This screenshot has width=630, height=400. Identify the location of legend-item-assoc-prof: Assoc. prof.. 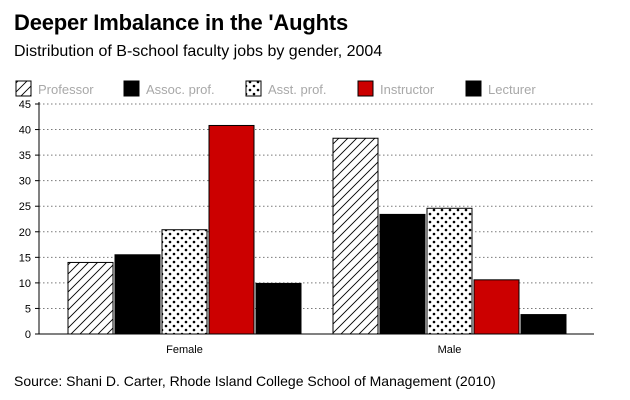
(169, 88).